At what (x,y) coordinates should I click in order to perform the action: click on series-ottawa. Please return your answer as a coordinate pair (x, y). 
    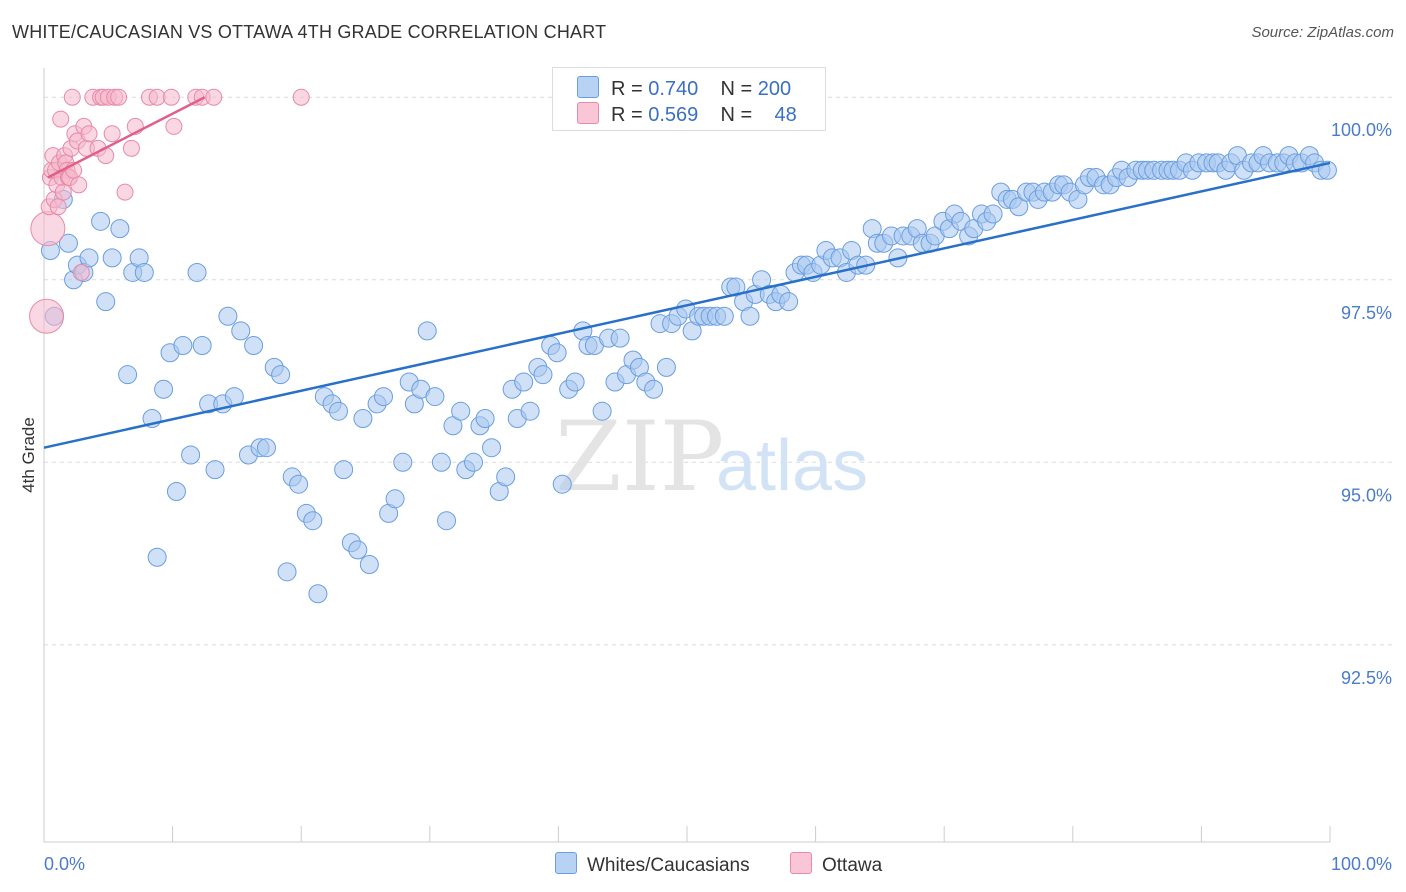
    Looking at the image, I should click on (169, 211).